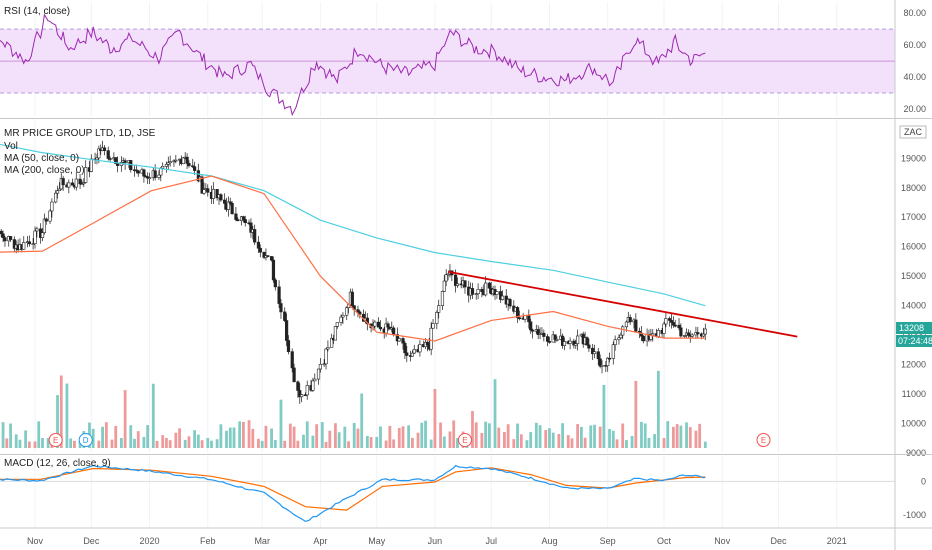 Image resolution: width=932 pixels, height=550 pixels. Describe the element at coordinates (664, 541) in the screenshot. I see `x-tick-label: Oct` at that location.